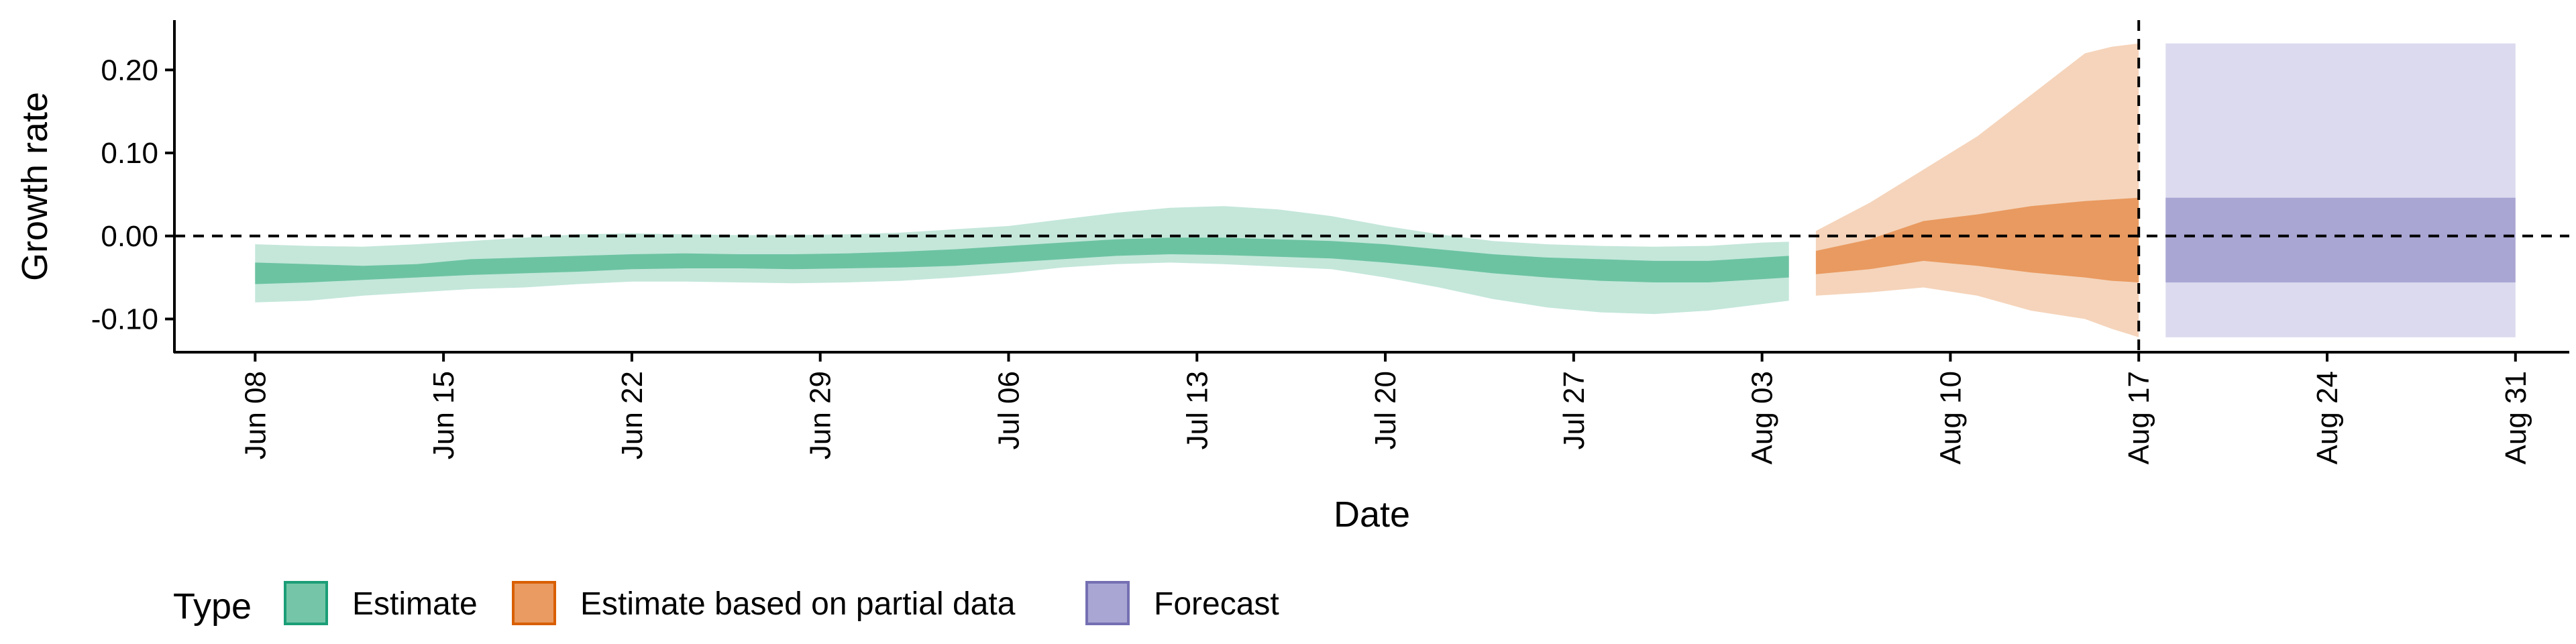 This screenshot has height=644, width=2576. I want to click on y-axis-title: Growth rate, so click(35, 186).